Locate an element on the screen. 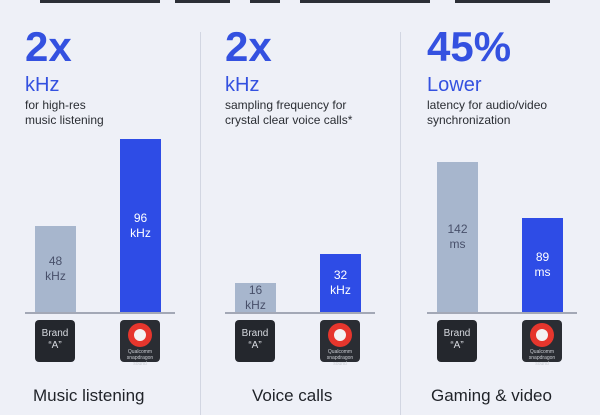 This screenshot has height=415, width=600. value-text: 96 is located at coordinates (140, 217).